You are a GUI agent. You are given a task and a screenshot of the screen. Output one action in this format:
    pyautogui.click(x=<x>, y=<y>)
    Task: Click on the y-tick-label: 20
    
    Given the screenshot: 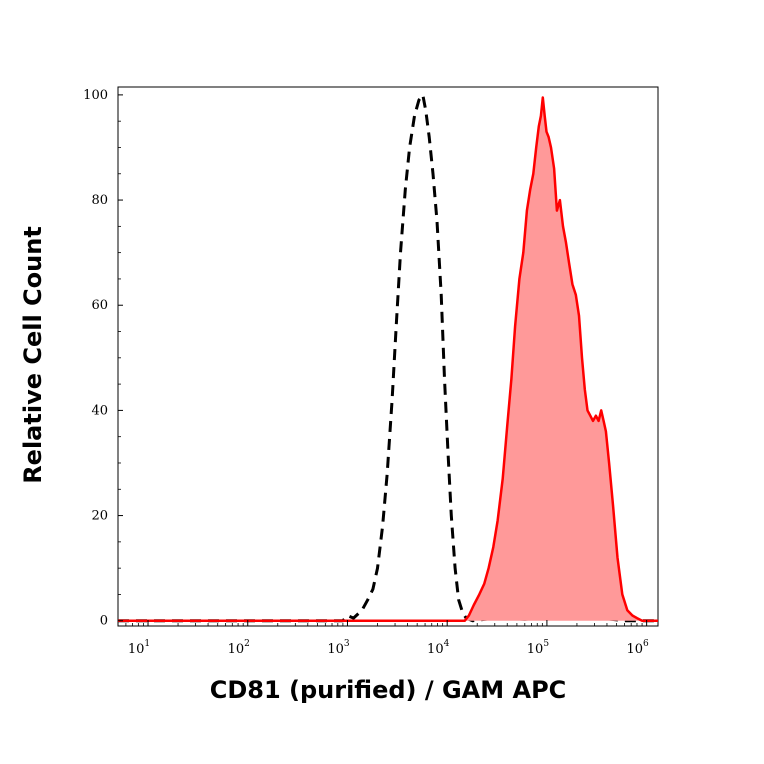 What is the action you would take?
    pyautogui.click(x=99, y=516)
    